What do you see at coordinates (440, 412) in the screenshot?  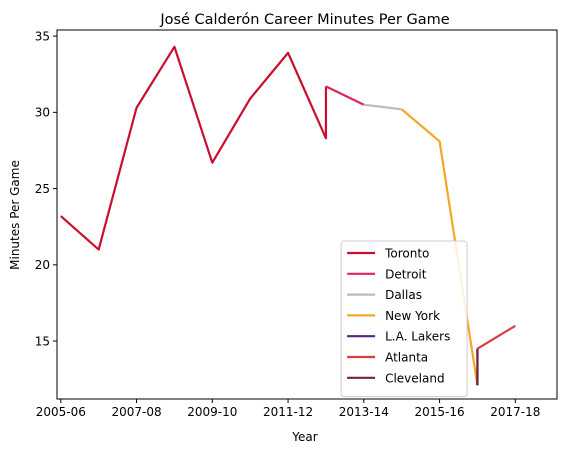 I see `x-tick-label: 2015-16` at bounding box center [440, 412].